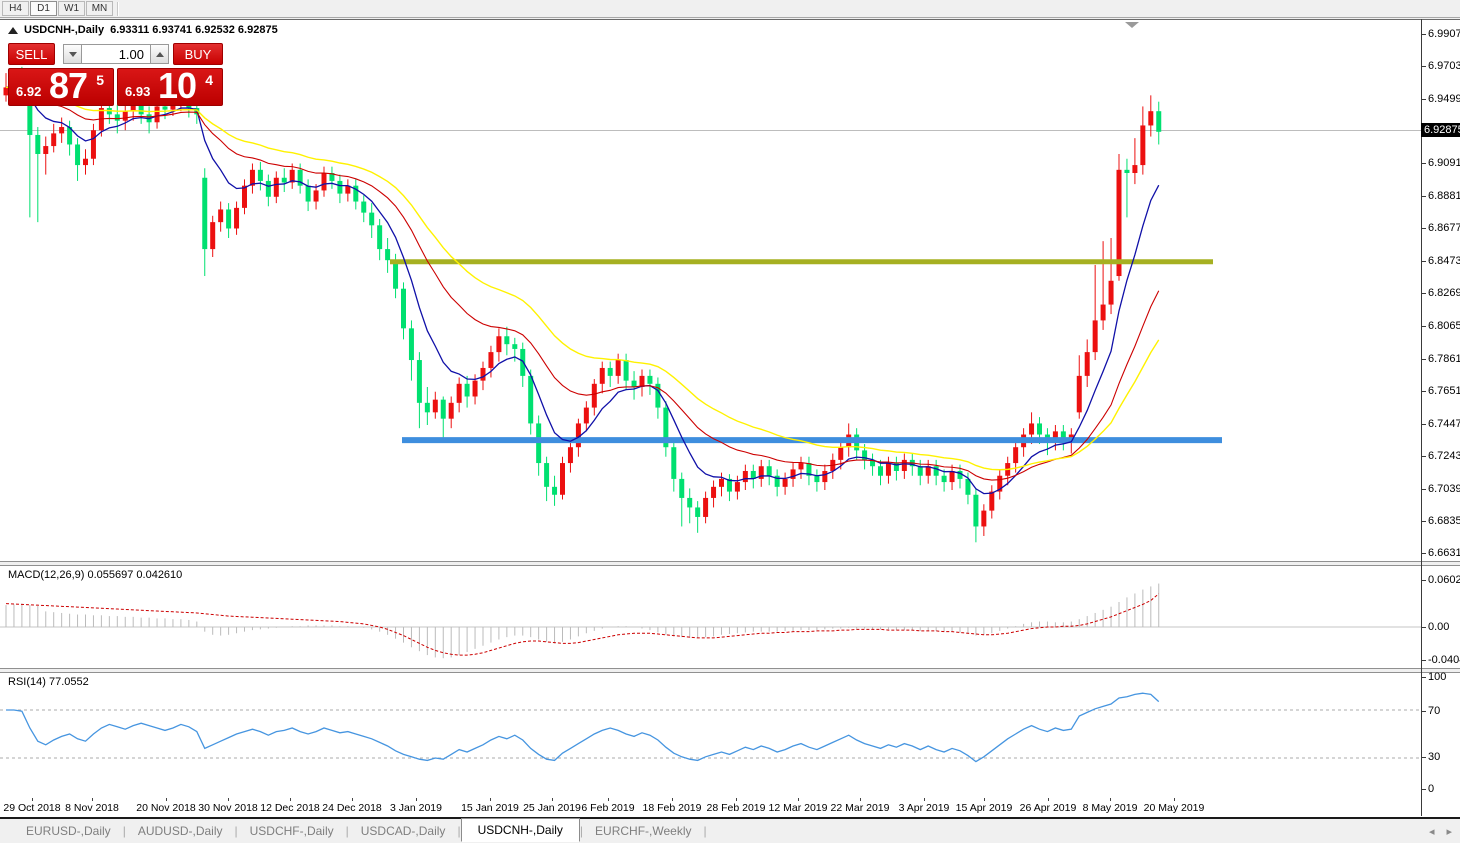 The width and height of the screenshot is (1460, 843). I want to click on chart-shift-marker-icon, so click(1132, 25).